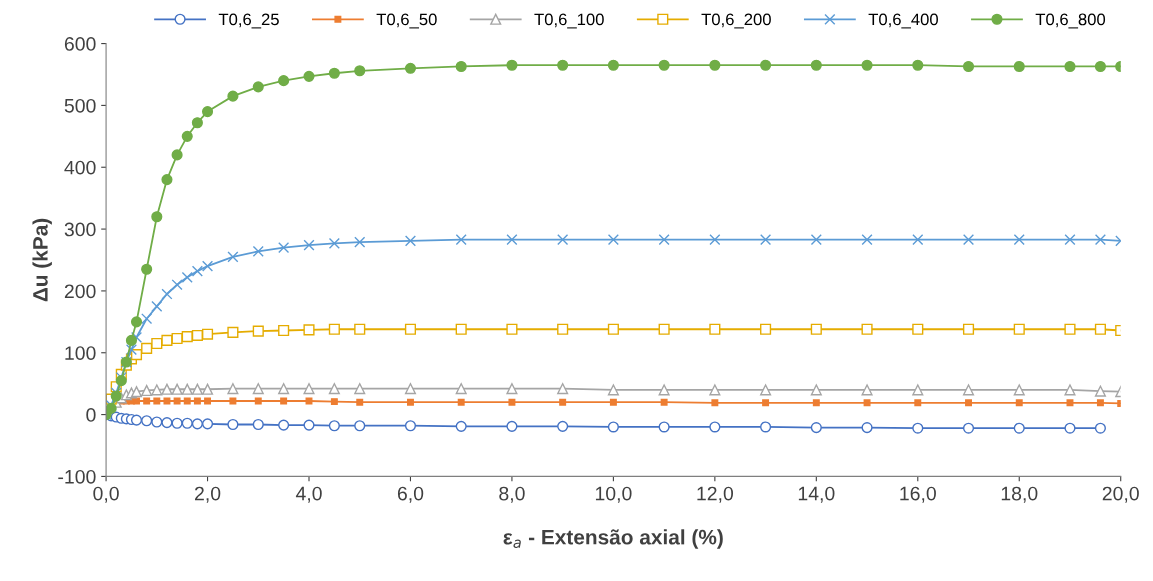  What do you see at coordinates (91, 415) in the screenshot?
I see `y-tick-label: 0` at bounding box center [91, 415].